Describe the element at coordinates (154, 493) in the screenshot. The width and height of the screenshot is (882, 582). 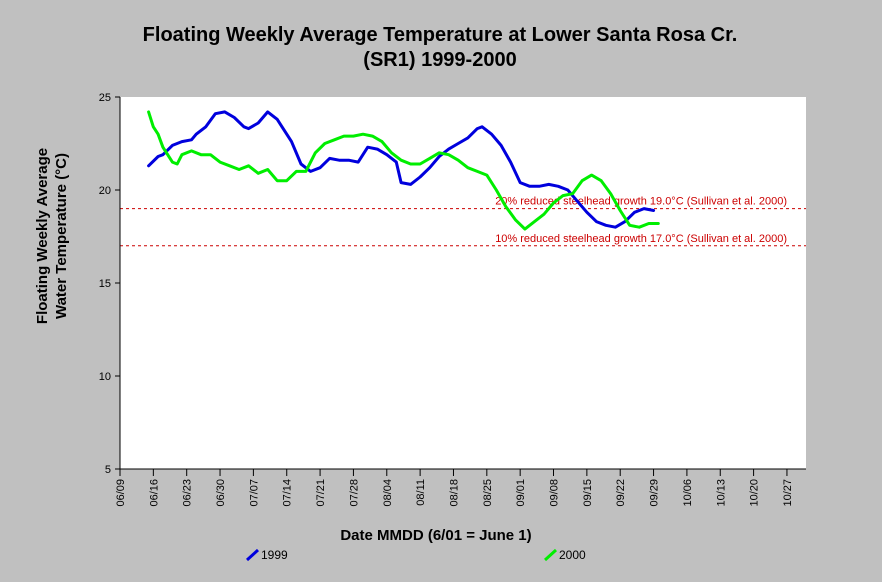
I see `x-tick-label: 06/16` at that location.